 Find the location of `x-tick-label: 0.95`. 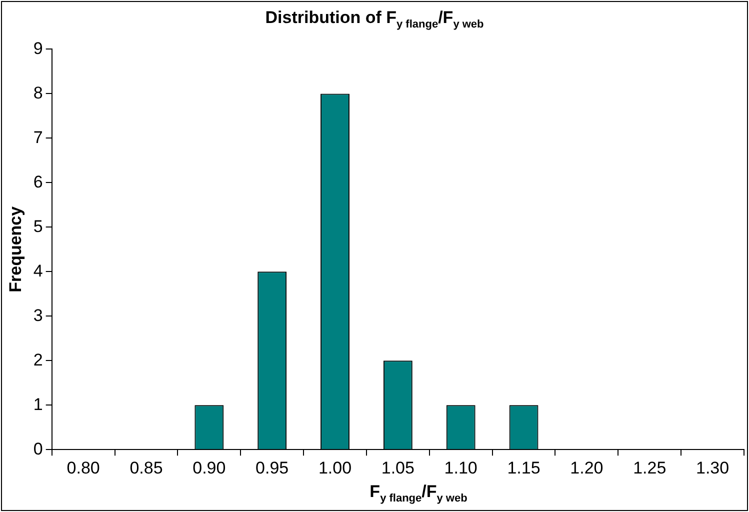

x-tick-label: 0.95 is located at coordinates (272, 468).